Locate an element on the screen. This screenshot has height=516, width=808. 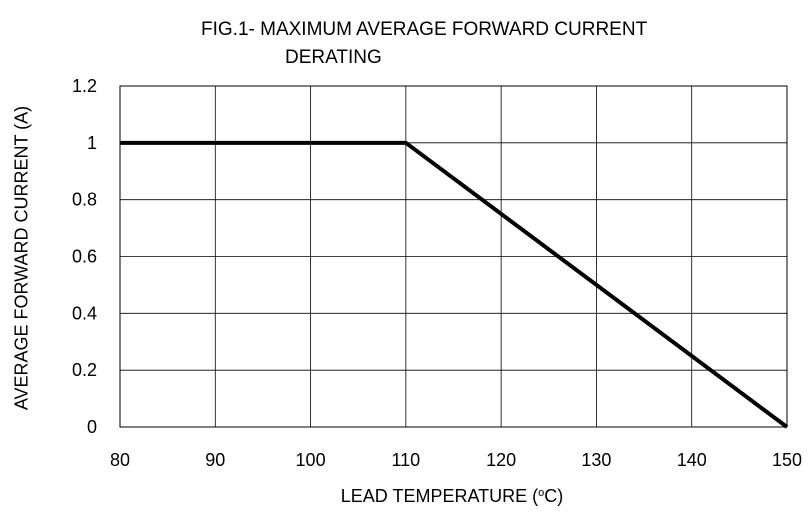
x-tick-label: 100 is located at coordinates (311, 460).